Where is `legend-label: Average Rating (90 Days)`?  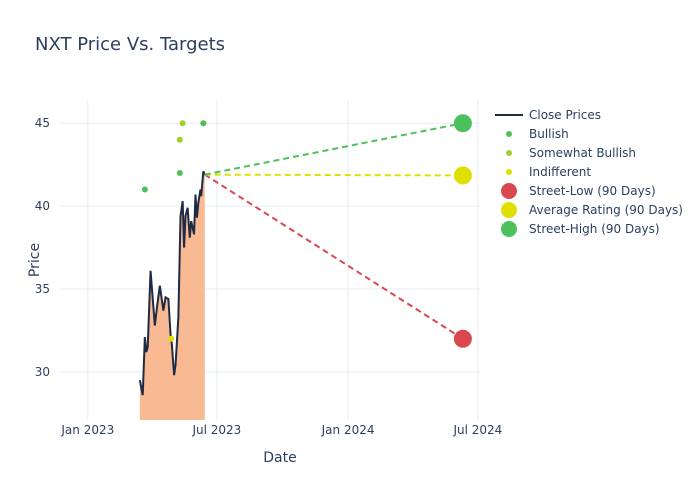 legend-label: Average Rating (90 Days) is located at coordinates (606, 210).